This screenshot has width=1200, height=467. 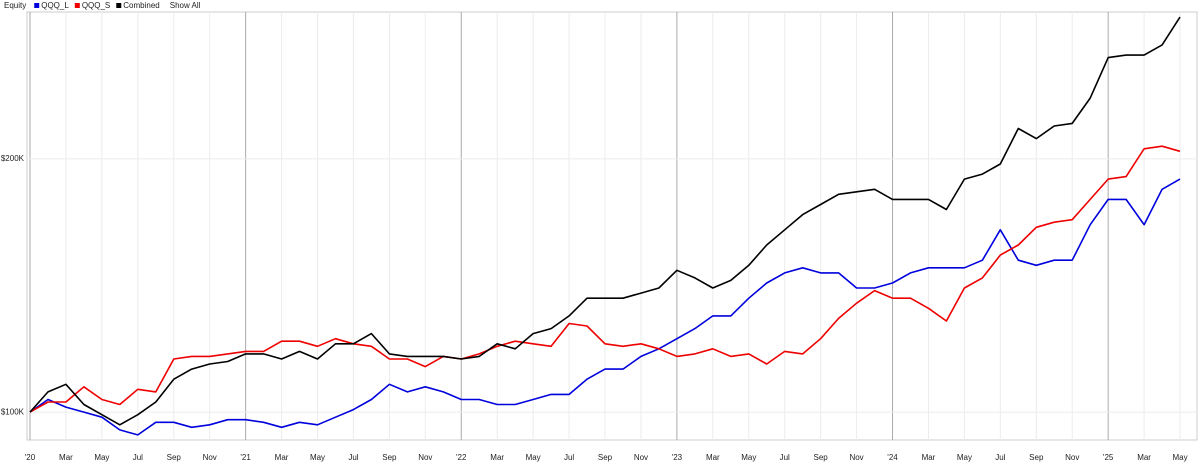 What do you see at coordinates (892, 457) in the screenshot?
I see `x-tick-label: '24` at bounding box center [892, 457].